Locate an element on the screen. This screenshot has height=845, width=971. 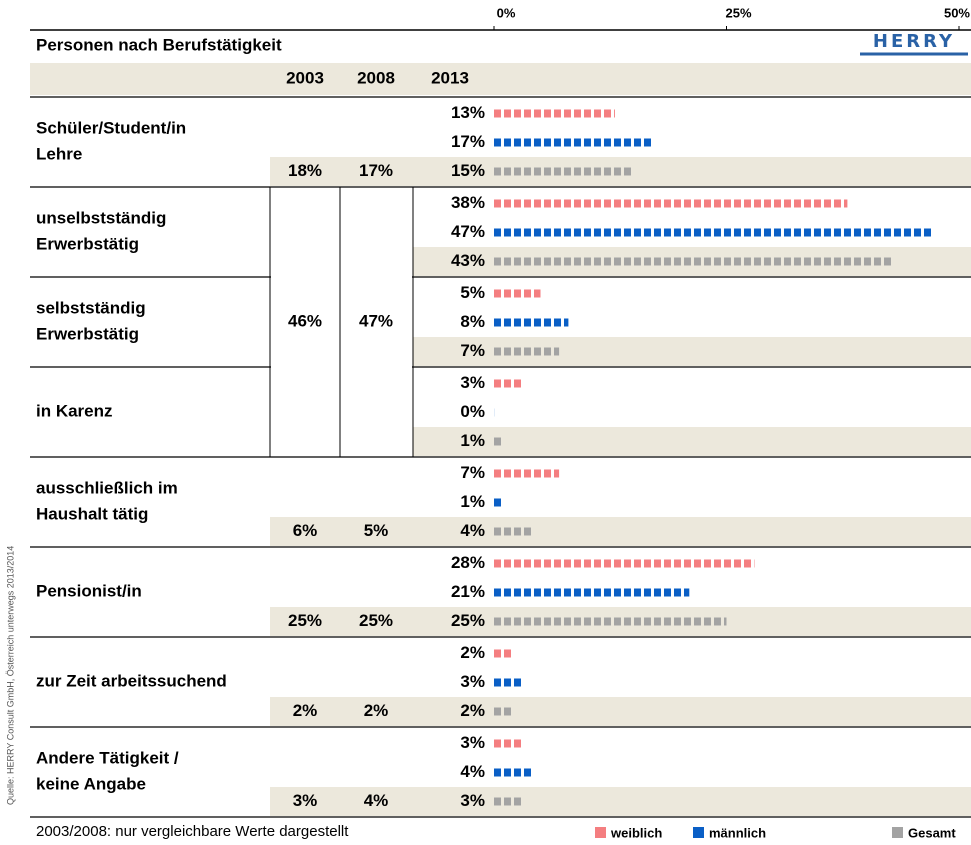
header-band is located at coordinates (500, 79).